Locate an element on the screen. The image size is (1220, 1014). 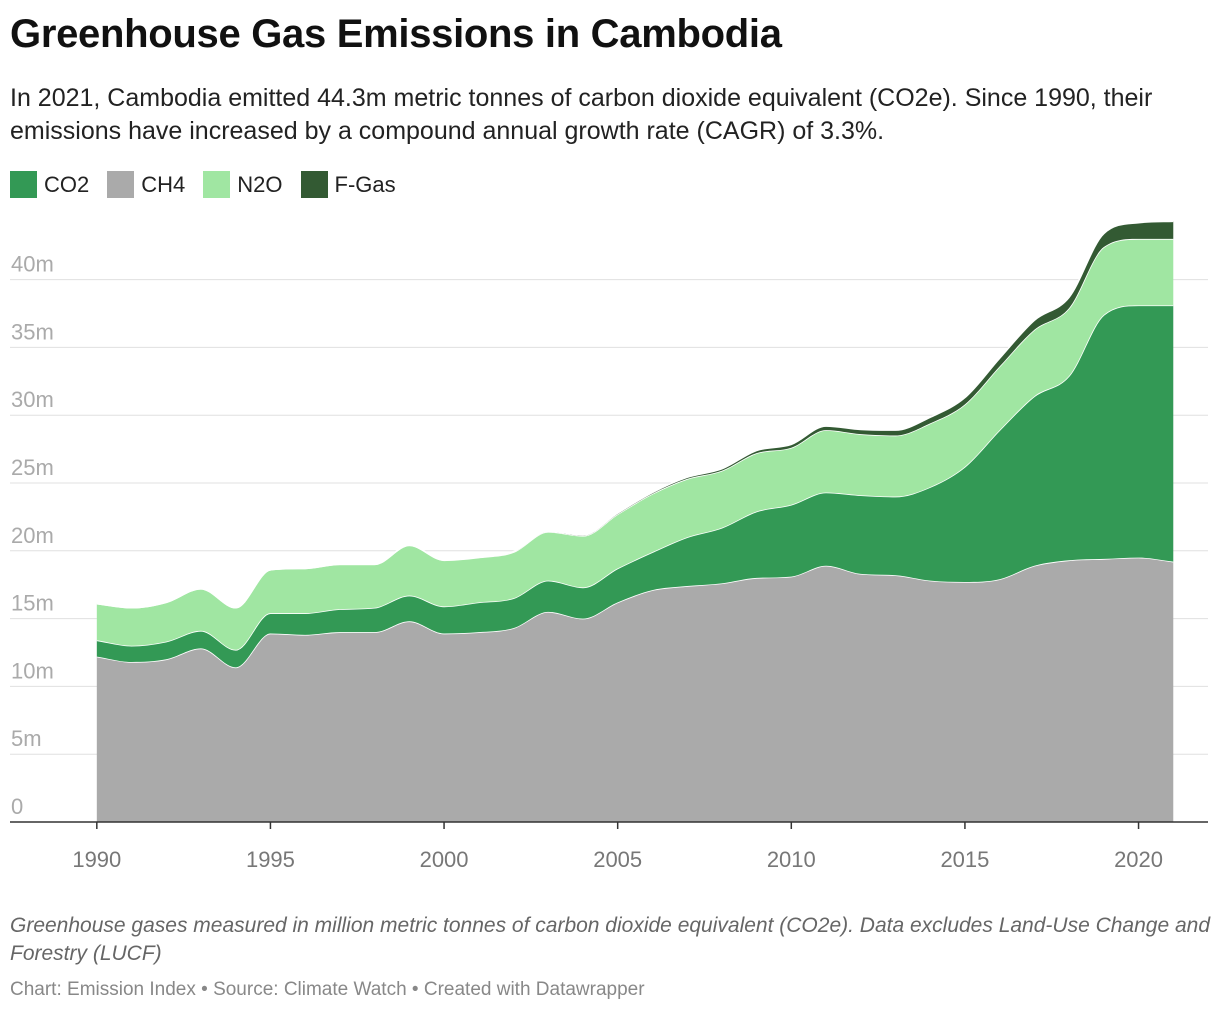
chart-title: Greenhouse Gas Emissions in Cambodia is located at coordinates (396, 34).